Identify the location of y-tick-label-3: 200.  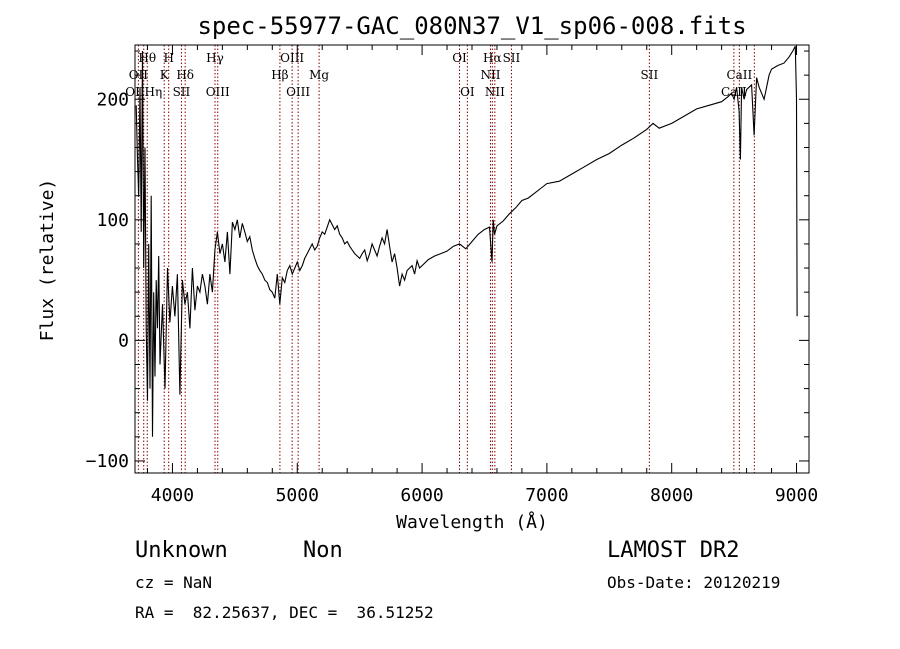
(112, 99).